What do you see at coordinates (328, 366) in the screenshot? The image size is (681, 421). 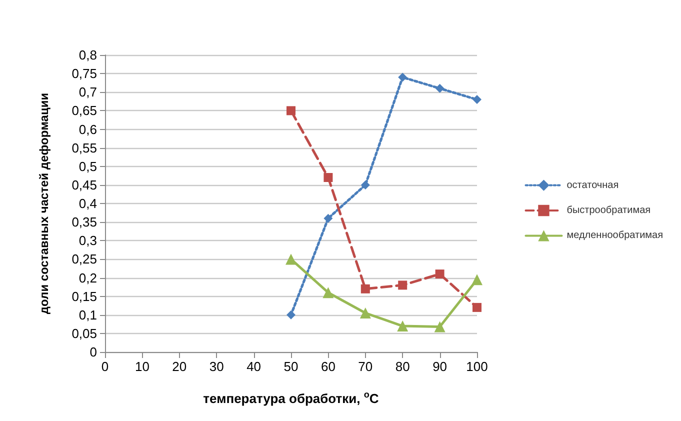 I see `x-tick-label: 60` at bounding box center [328, 366].